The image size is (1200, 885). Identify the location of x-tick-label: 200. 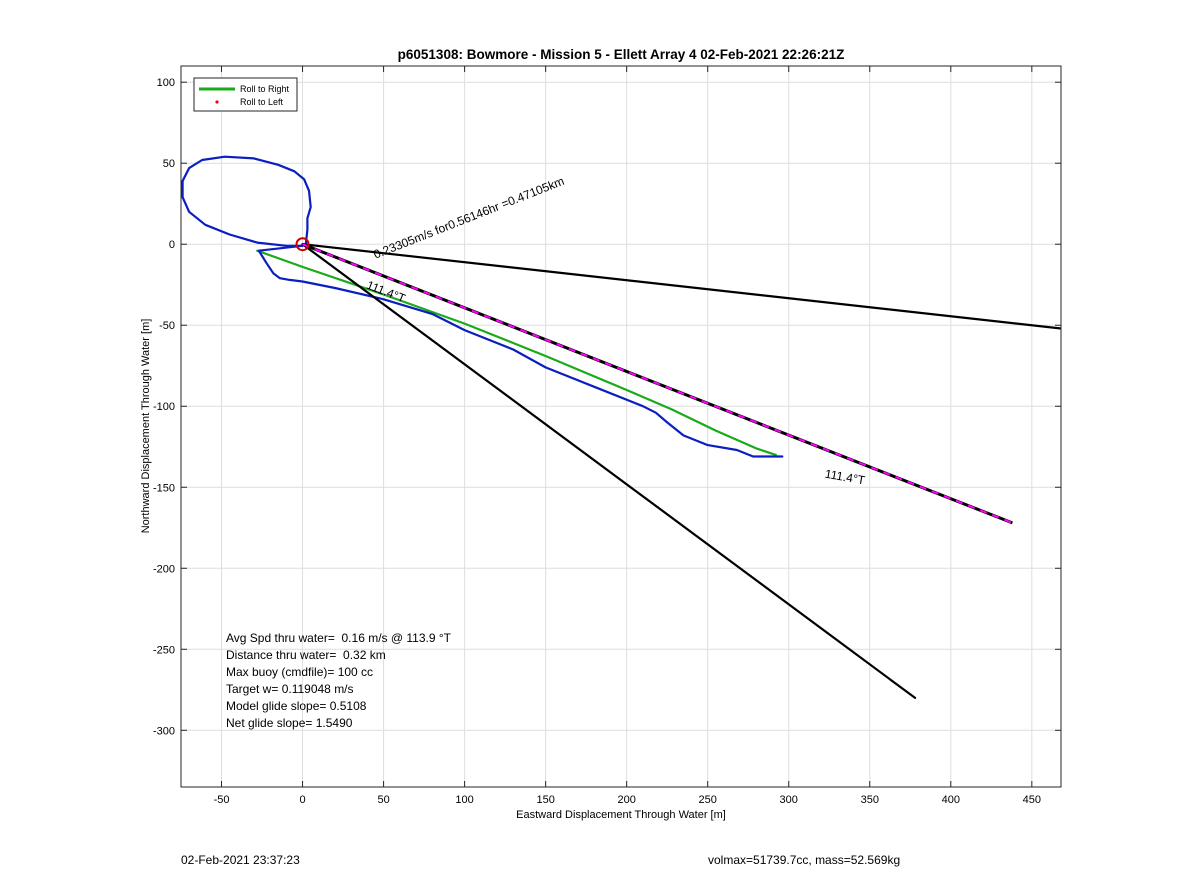
(626, 800).